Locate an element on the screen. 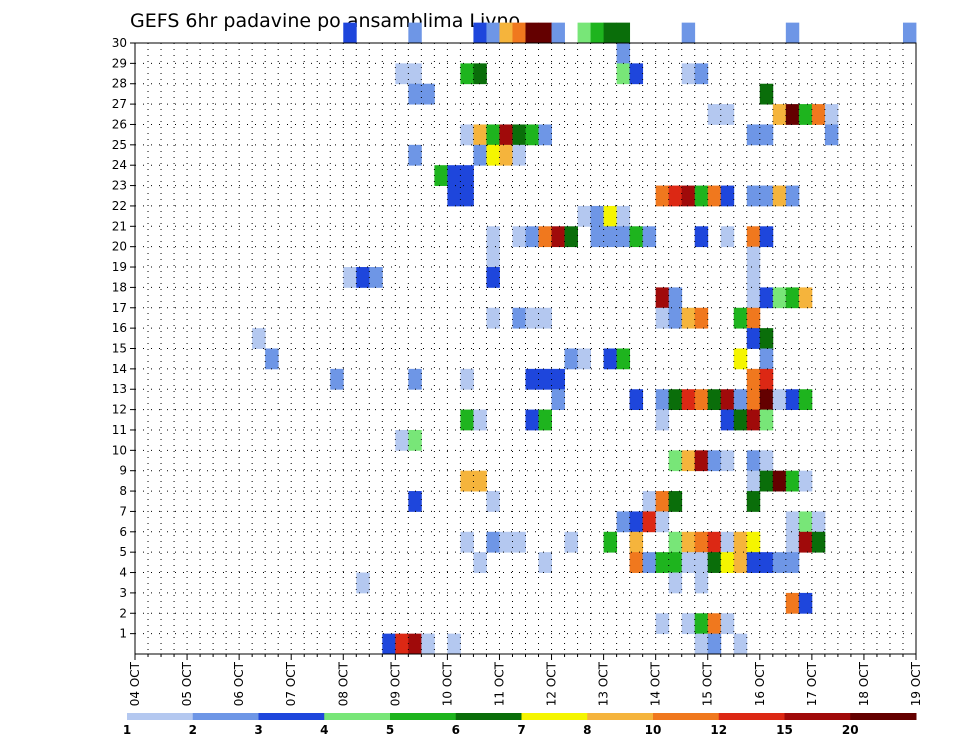  y-tick-label: 26 is located at coordinates (119, 124).